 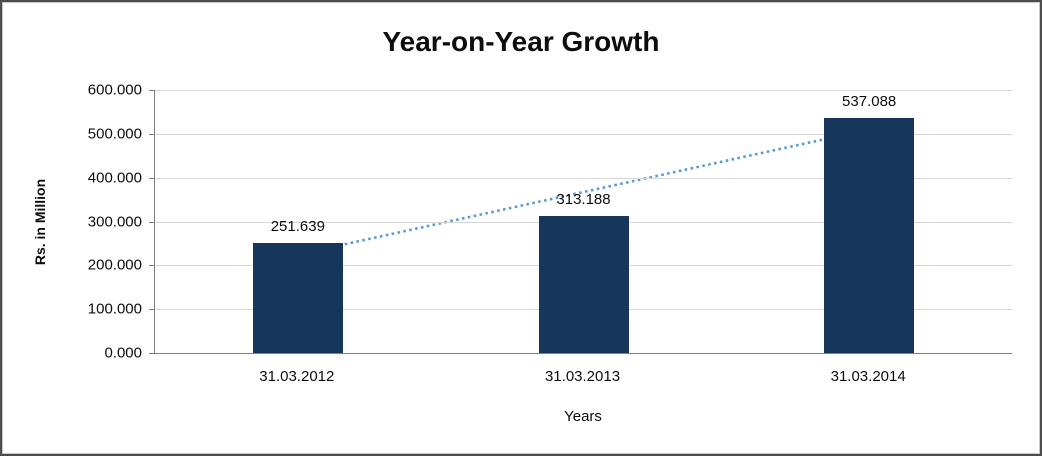 I want to click on y-axis-tick-label: 100.000, so click(x=114, y=309).